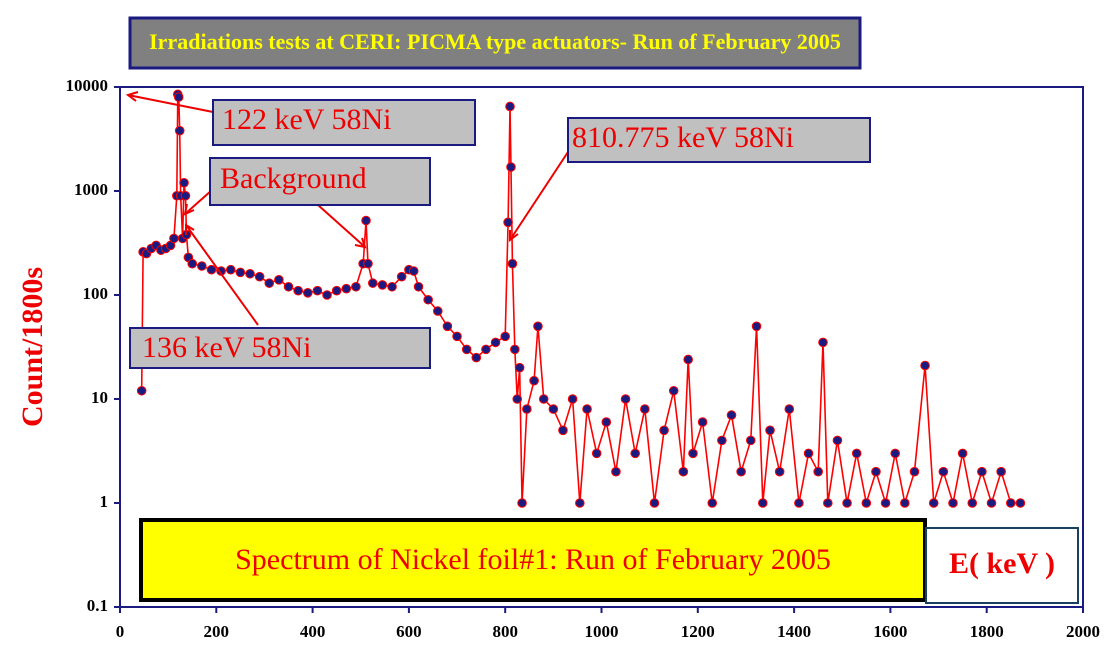 This screenshot has width=1115, height=661. Describe the element at coordinates (104, 501) in the screenshot. I see `y-tick-label: 1` at that location.